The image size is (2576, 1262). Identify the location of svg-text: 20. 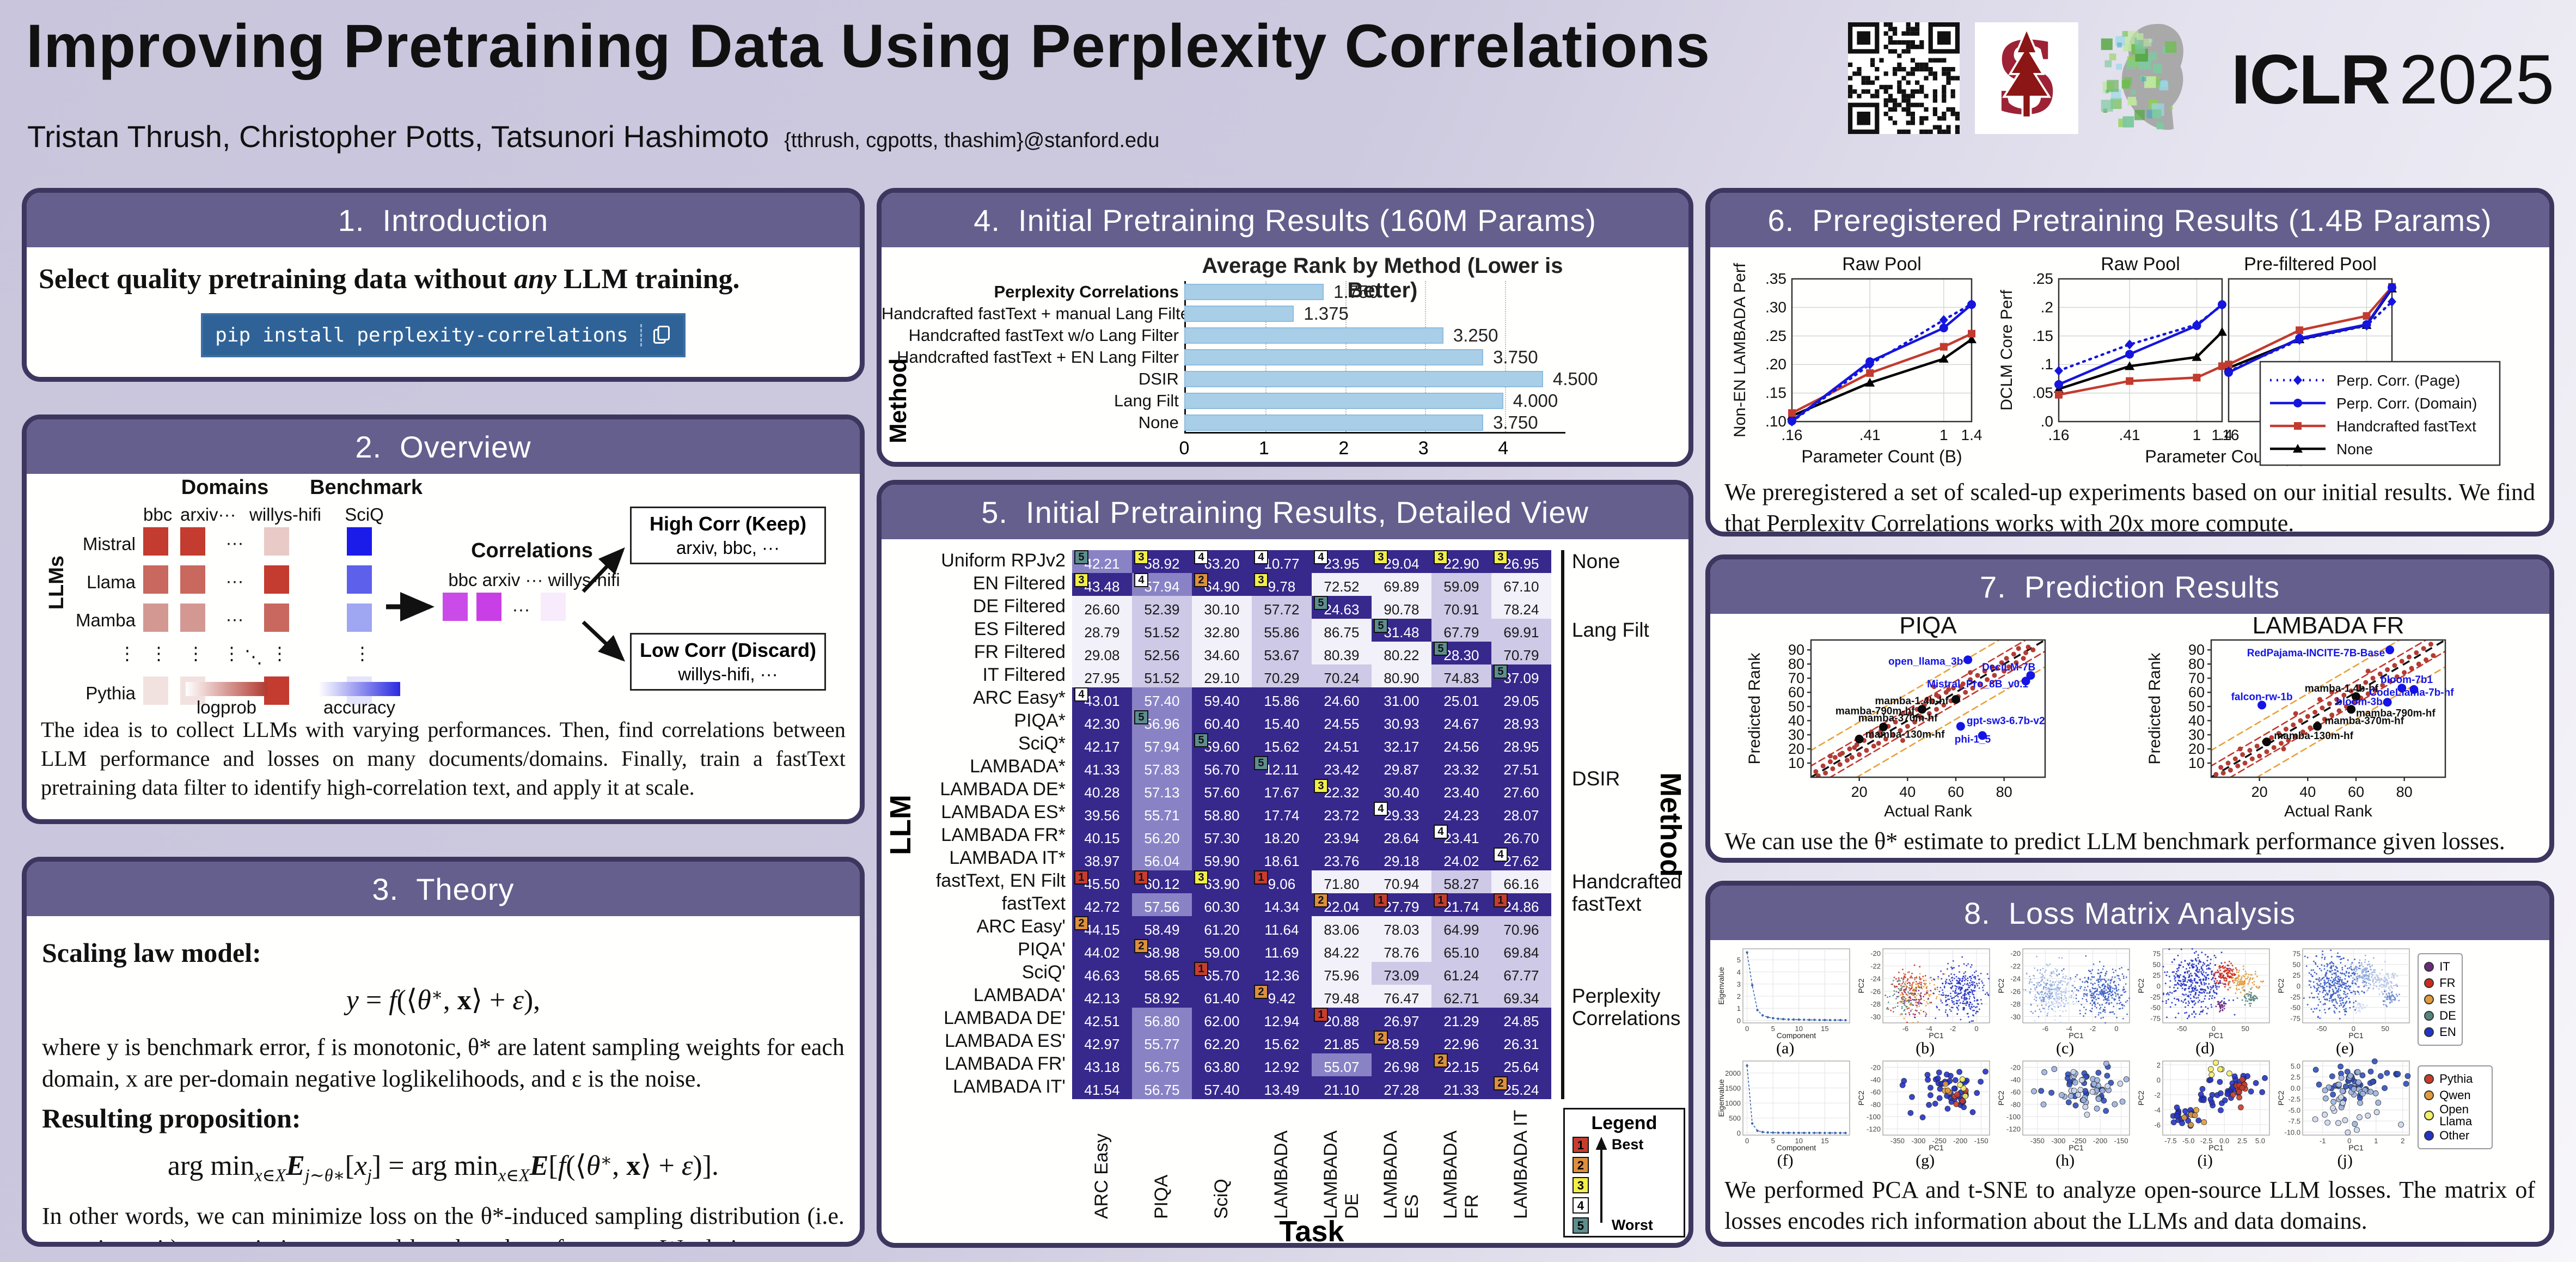
(1796, 749).